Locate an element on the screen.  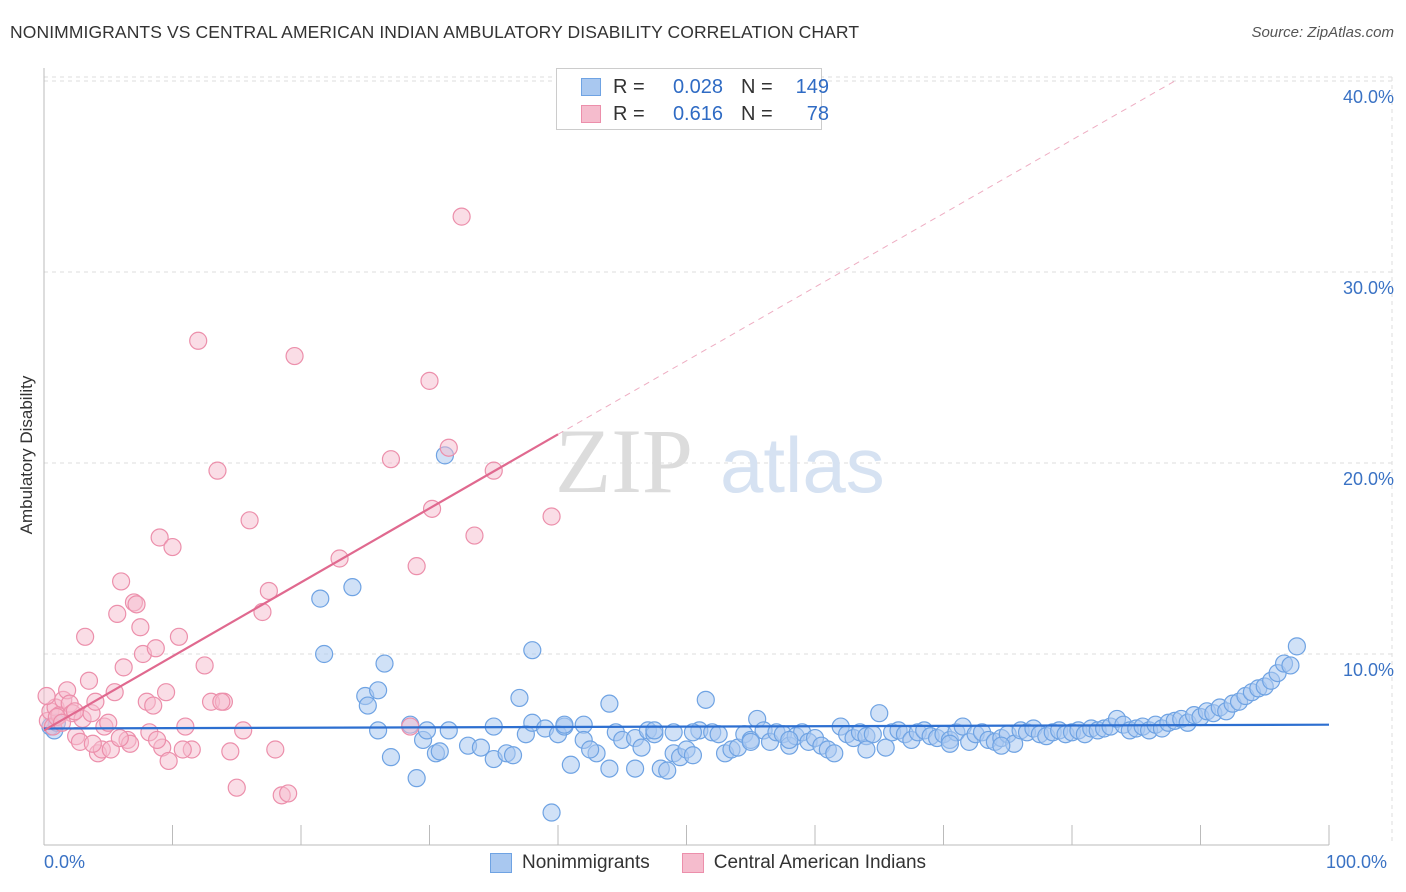
y-axis-label: Ambulatory Disability is located at coordinates (26, 455).